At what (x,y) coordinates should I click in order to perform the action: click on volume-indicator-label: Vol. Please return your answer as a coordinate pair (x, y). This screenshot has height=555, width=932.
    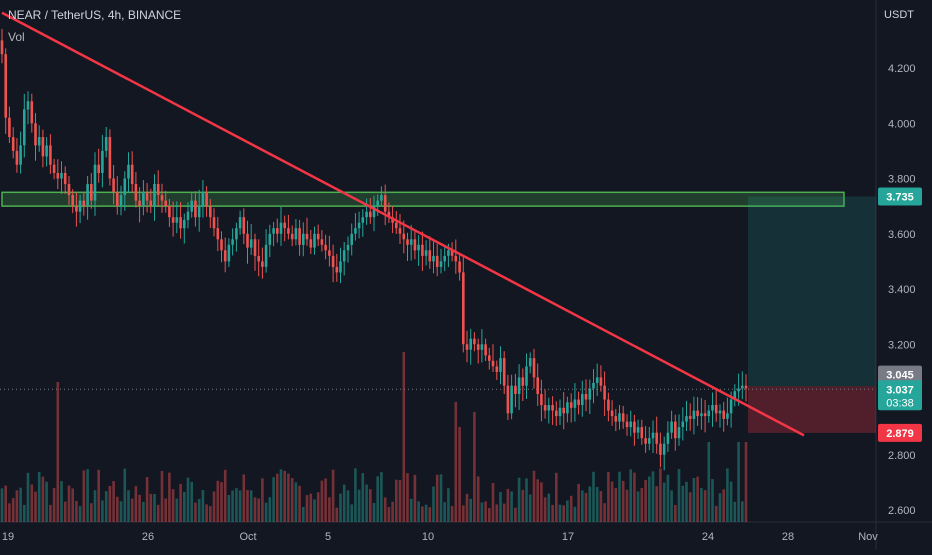
    Looking at the image, I should click on (16, 37).